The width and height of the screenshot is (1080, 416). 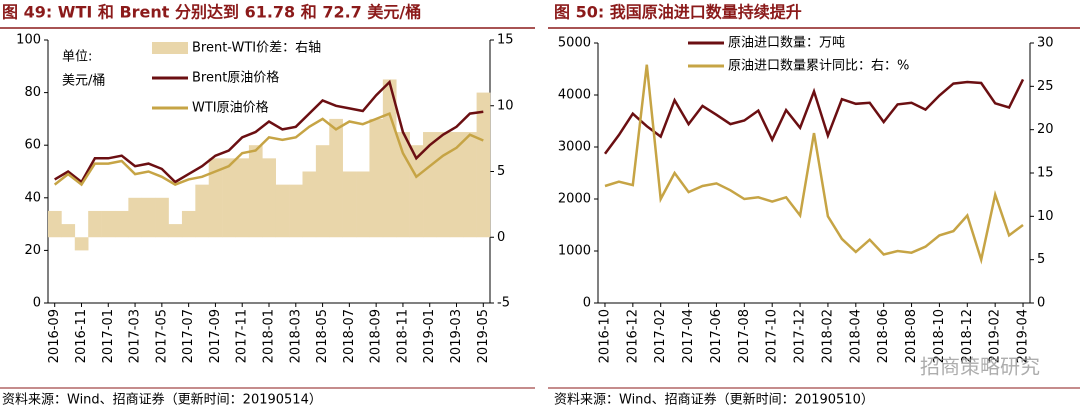 I want to click on unit-label: 单位:, so click(x=77, y=57).